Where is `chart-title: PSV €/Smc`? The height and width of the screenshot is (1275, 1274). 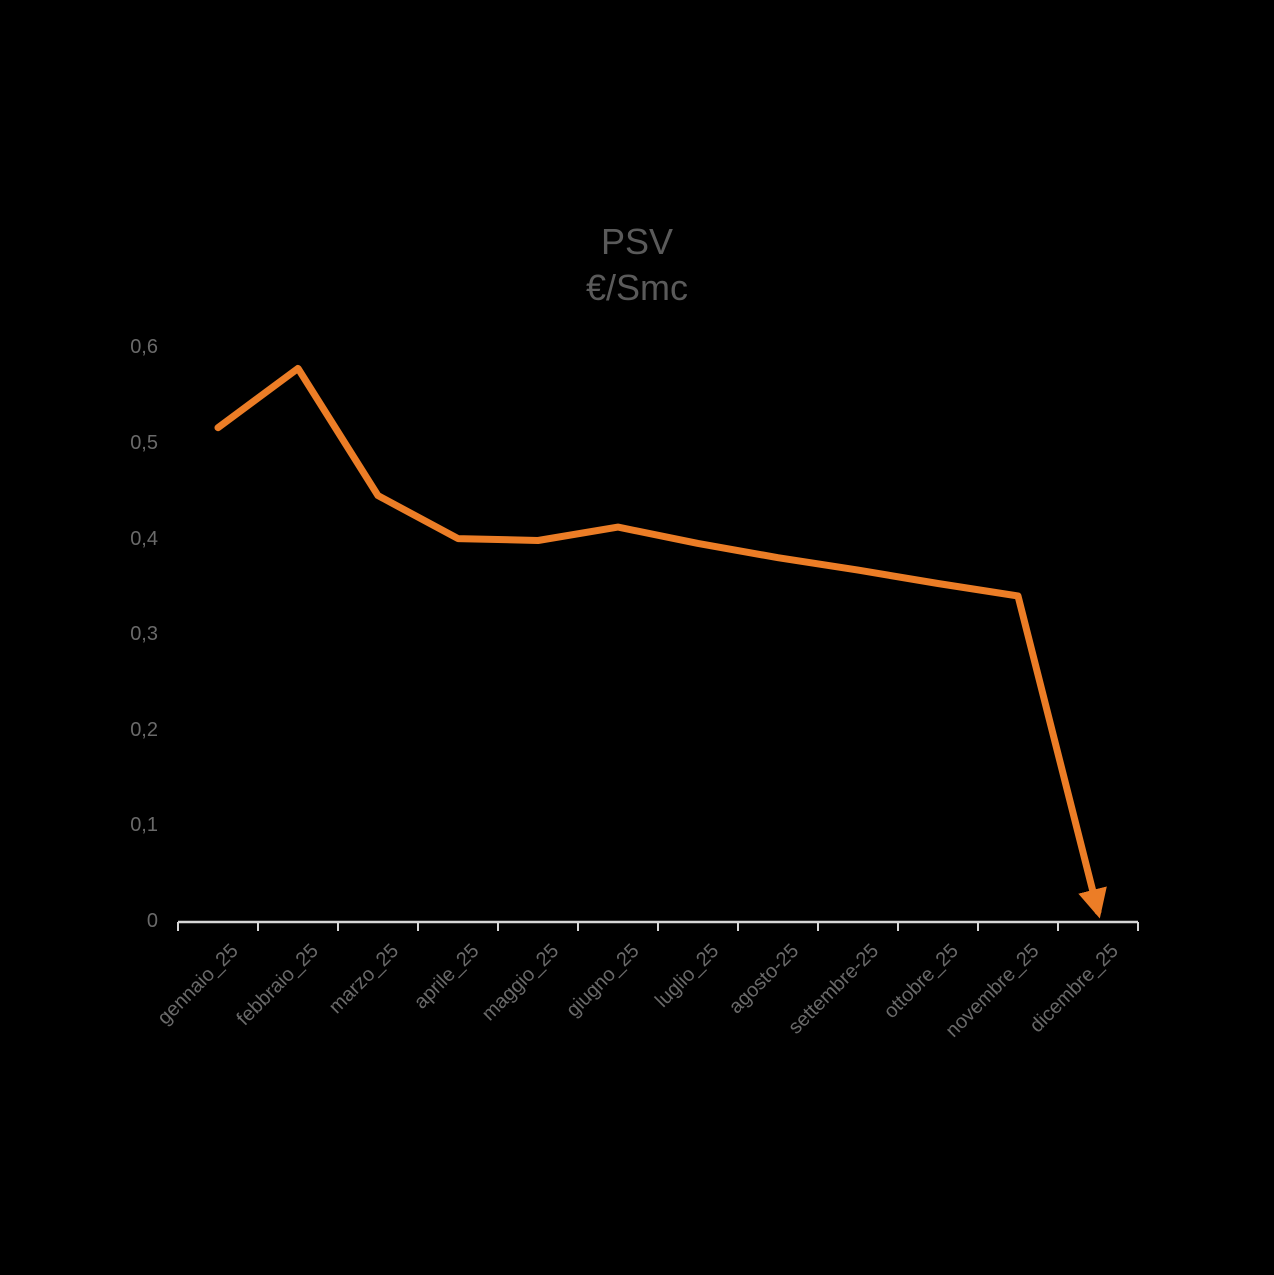 chart-title: PSV €/Smc is located at coordinates (637, 265).